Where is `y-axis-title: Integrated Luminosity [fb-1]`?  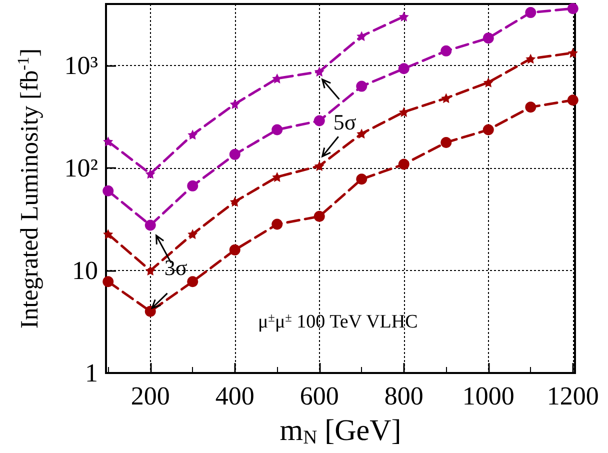 y-axis-title: Integrated Luminosity [fb-1] is located at coordinates (29, 188).